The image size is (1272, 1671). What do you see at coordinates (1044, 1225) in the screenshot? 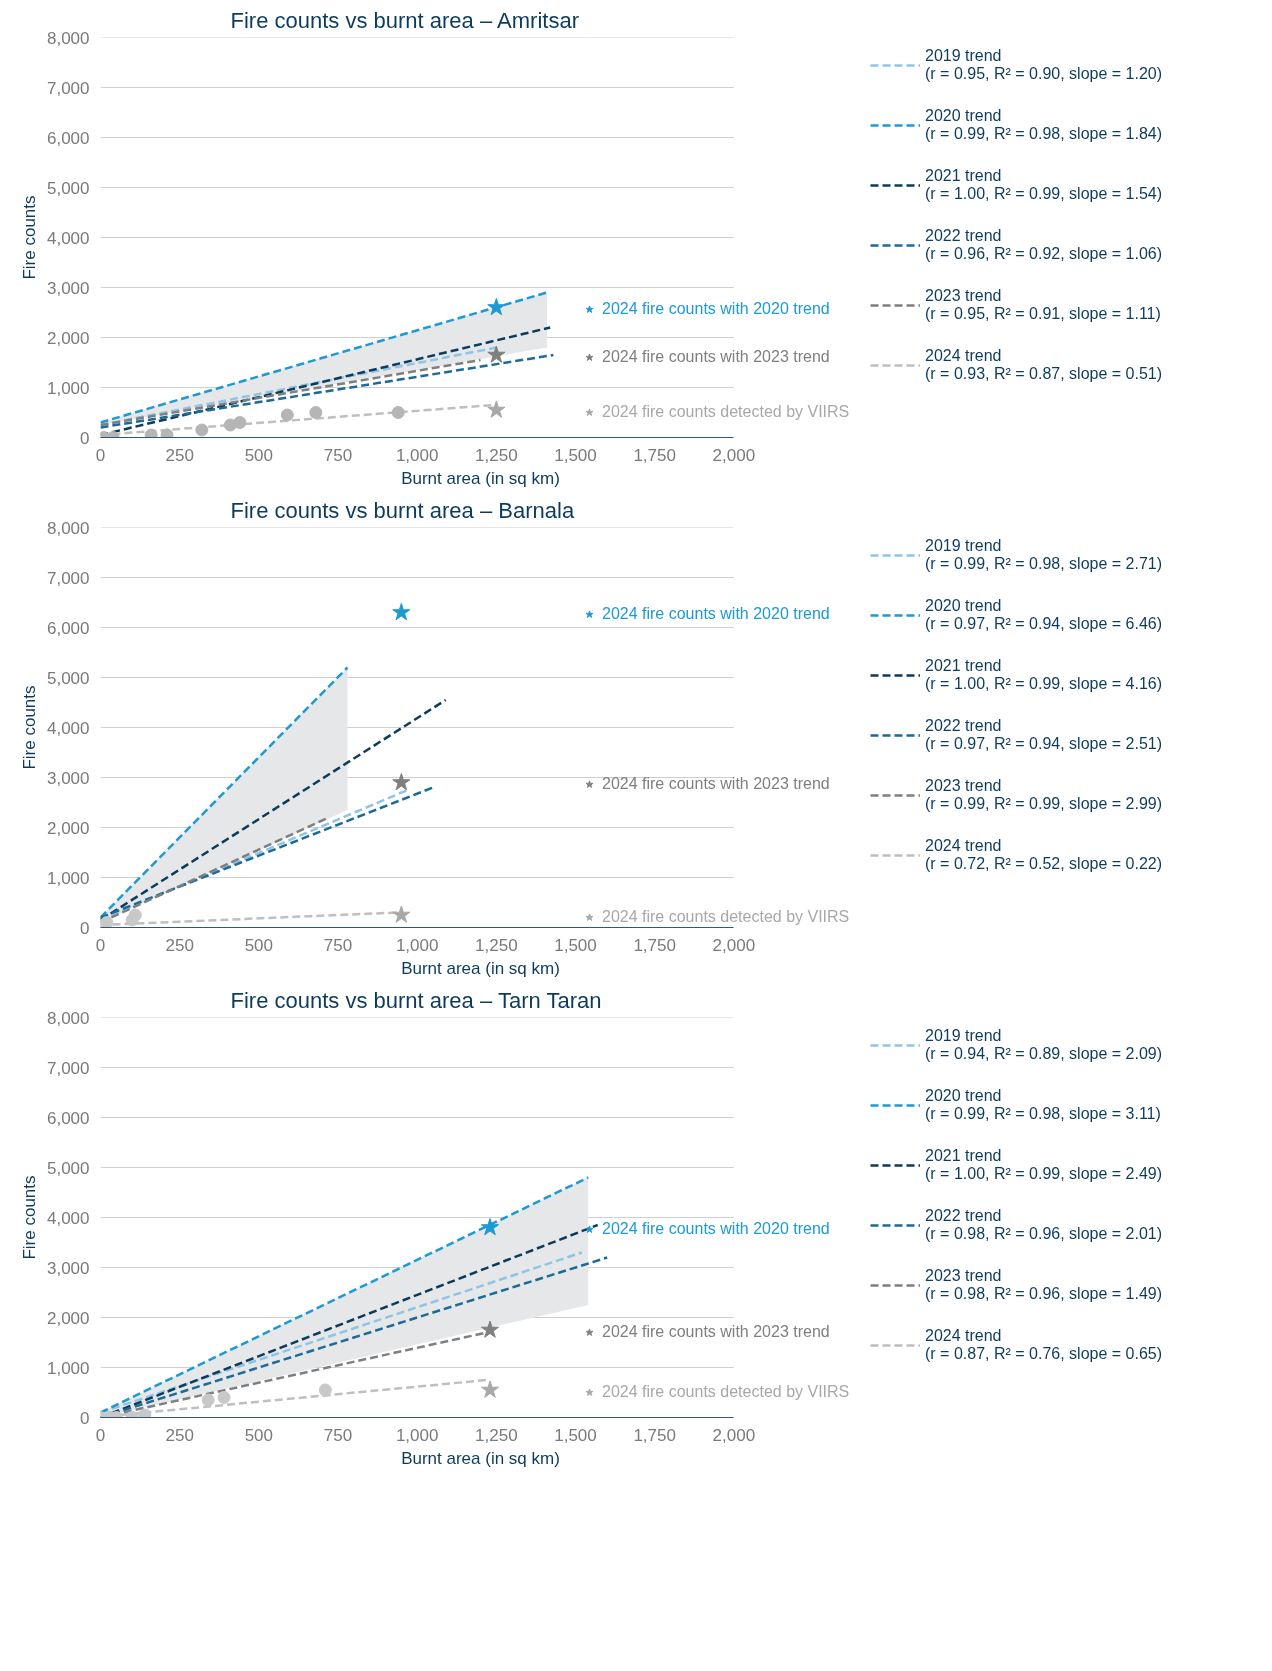
I see `legend-label: 2022 trend (r = 0.98, R² = 0.96, slope = 2.01)` at bounding box center [1044, 1225].